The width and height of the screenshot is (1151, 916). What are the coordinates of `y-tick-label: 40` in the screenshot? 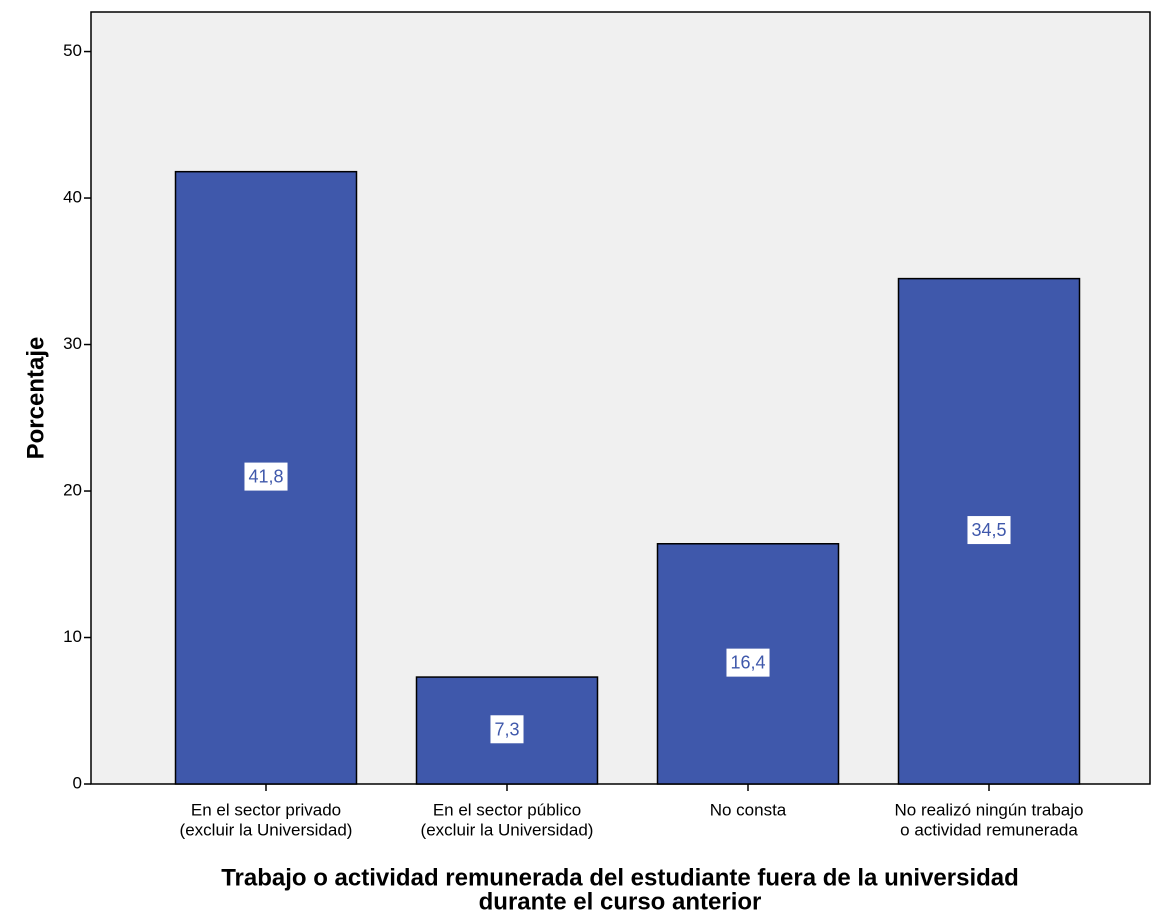 It's located at (72, 197).